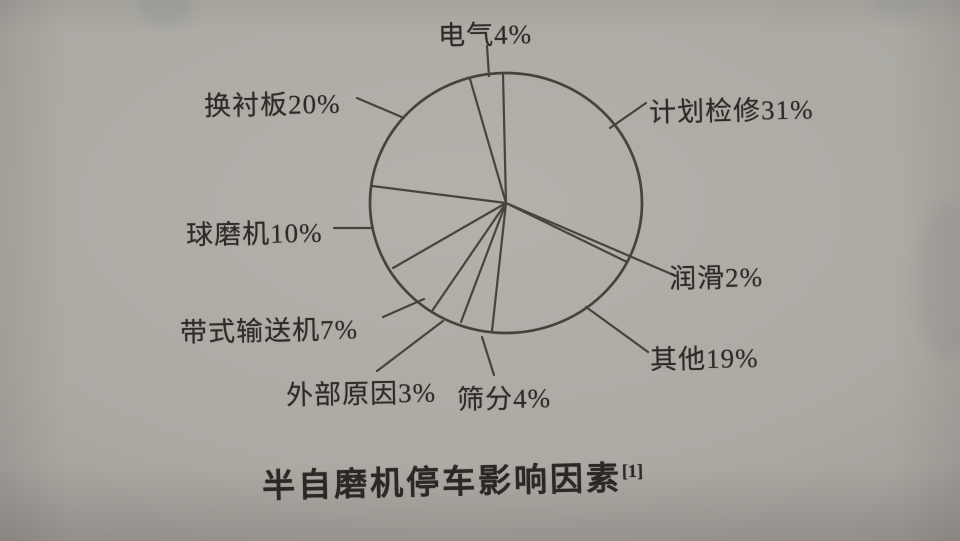 The height and width of the screenshot is (541, 960). I want to click on slice-boundary-qiumoji-huanchenban, so click(439, 194).